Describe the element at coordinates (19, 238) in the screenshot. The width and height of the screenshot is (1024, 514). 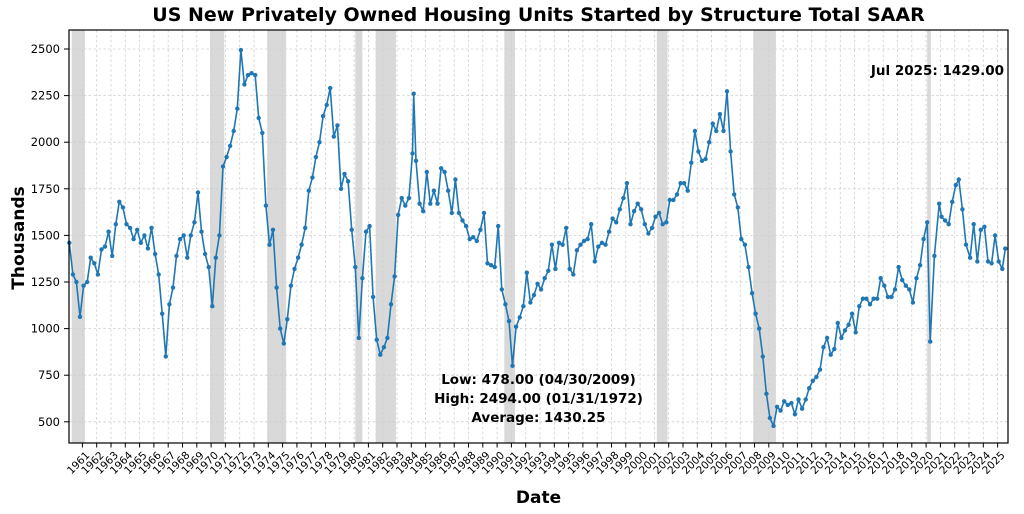
I see `y-axis-label: Thousands` at that location.